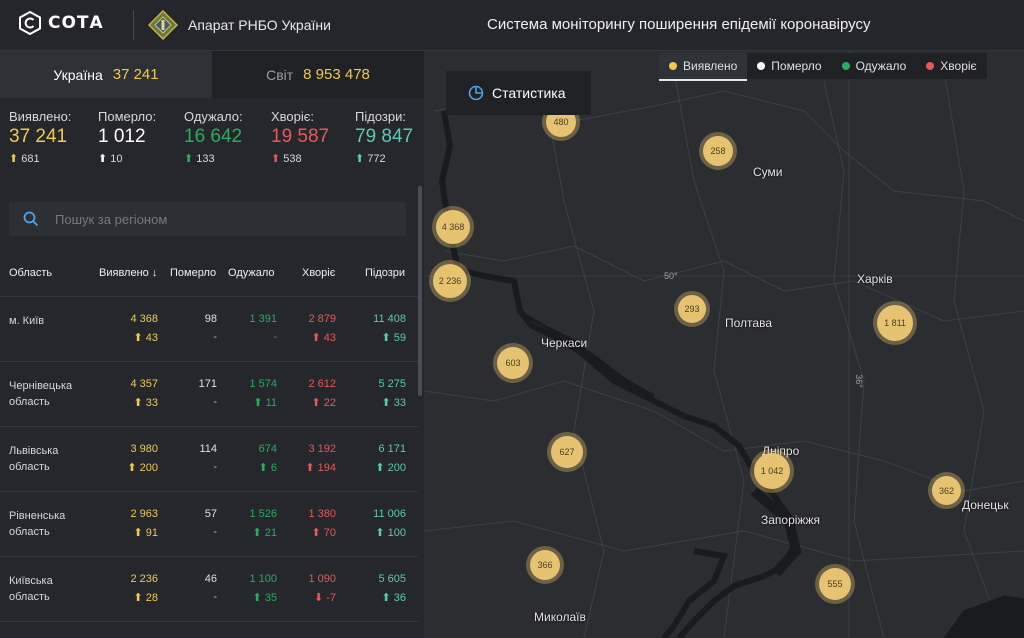 This screenshot has width=1024, height=638. Describe the element at coordinates (116, 159) in the screenshot. I see `stat-died-delta-value: 10` at that location.